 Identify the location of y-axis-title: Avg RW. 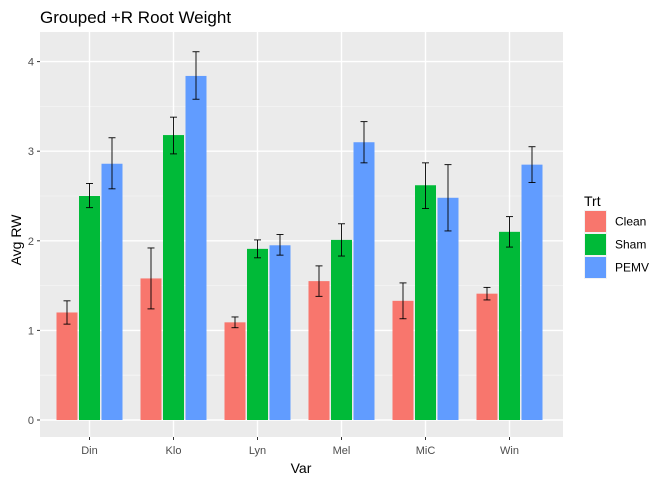
(16, 240).